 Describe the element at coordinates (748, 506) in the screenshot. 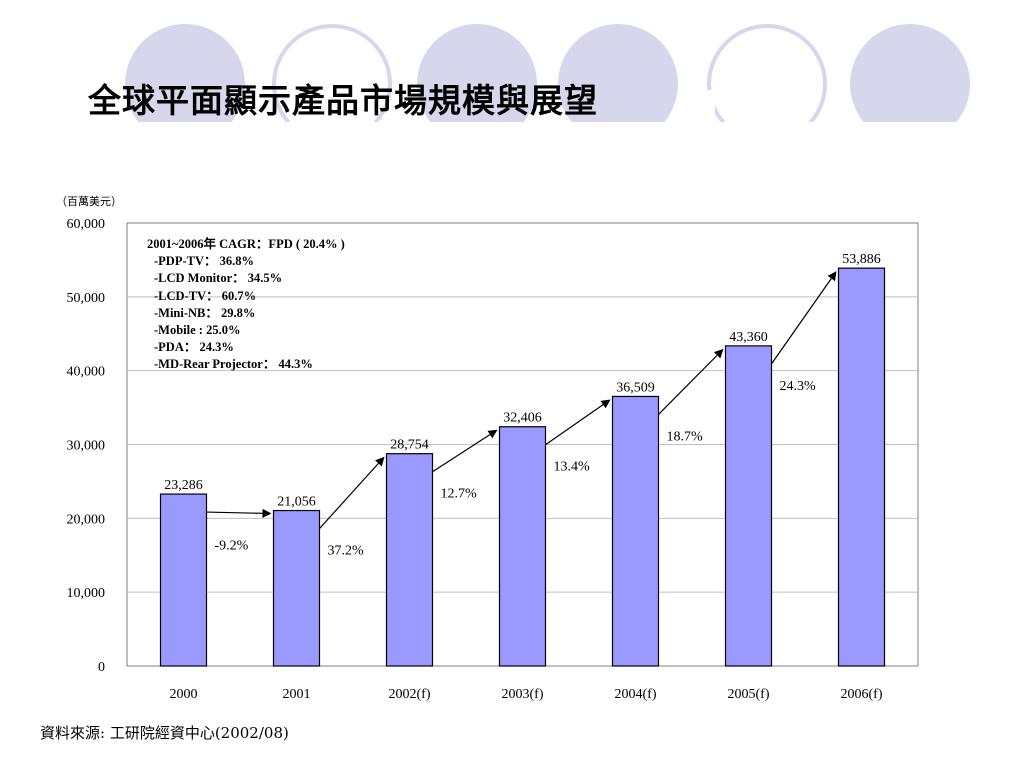

I see `bar-2005(f)` at that location.